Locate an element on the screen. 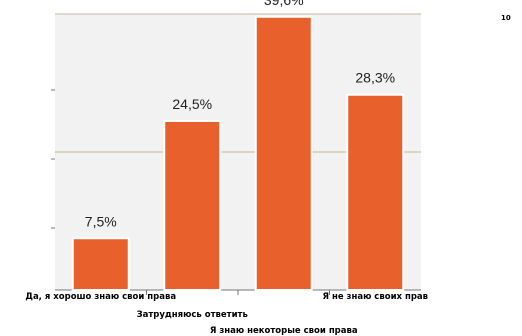  bar-value-label-2: 39,6% is located at coordinates (284, 4).